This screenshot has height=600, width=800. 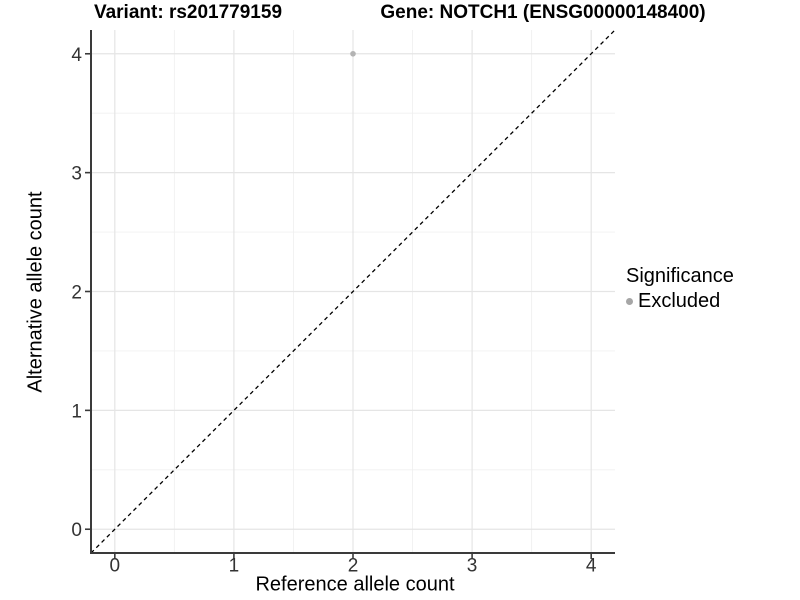 I want to click on x-tick-label: 3, so click(x=472, y=566).